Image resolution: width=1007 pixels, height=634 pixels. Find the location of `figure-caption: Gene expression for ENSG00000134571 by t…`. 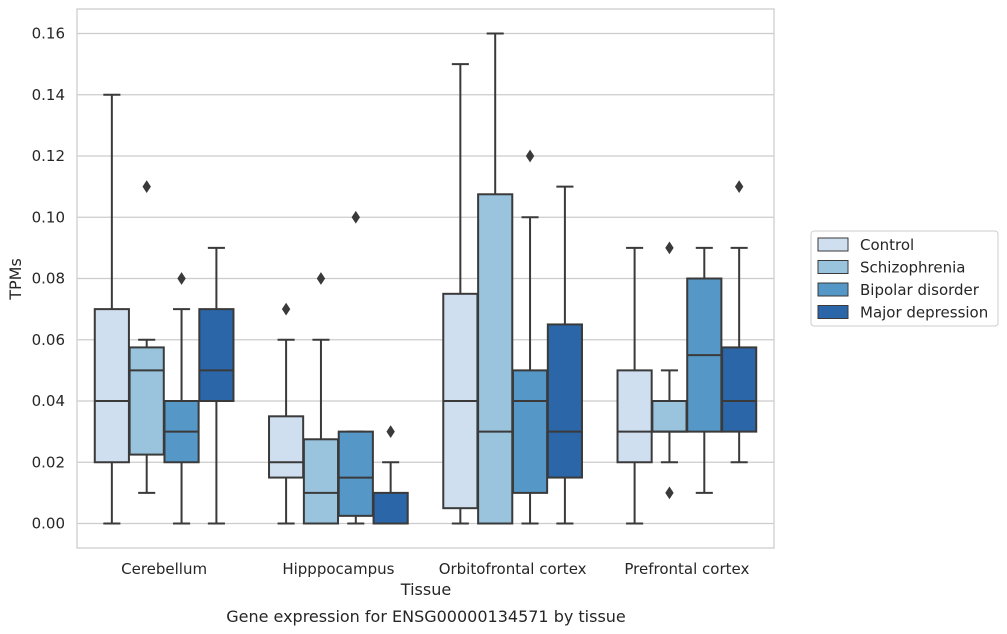

figure-caption: Gene expression for ENSG00000134571 by t… is located at coordinates (426, 616).